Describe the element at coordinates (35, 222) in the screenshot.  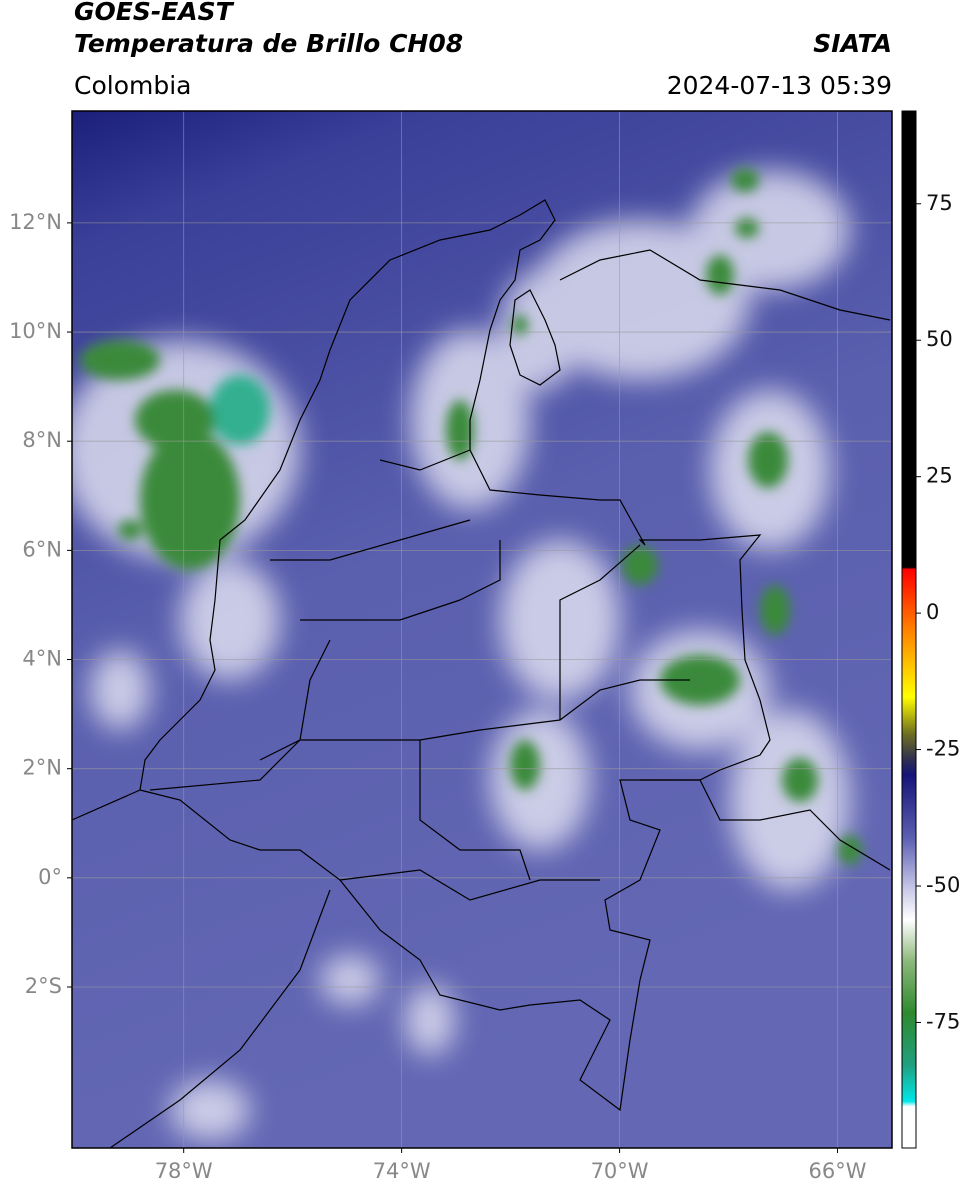
I see `y-tick-label: 12°N` at that location.